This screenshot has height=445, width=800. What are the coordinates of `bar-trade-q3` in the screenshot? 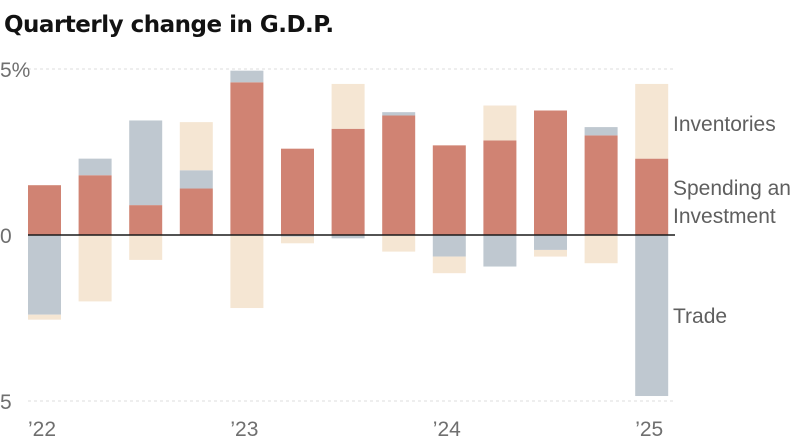 It's located at (196, 179).